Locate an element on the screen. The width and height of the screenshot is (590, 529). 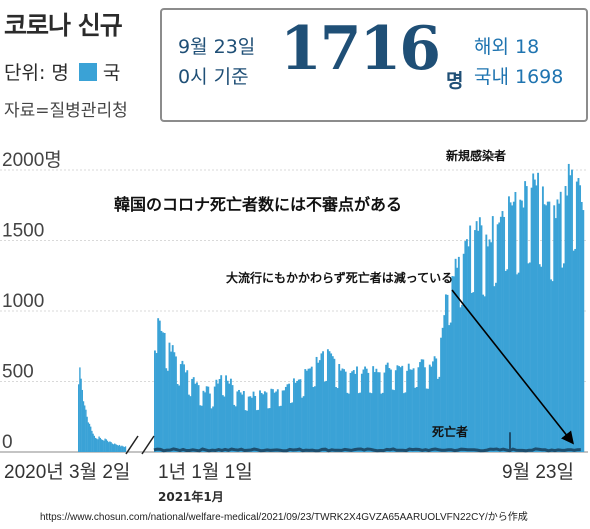
unit-legend-row: 단위: 명 국 is located at coordinates (62, 71).